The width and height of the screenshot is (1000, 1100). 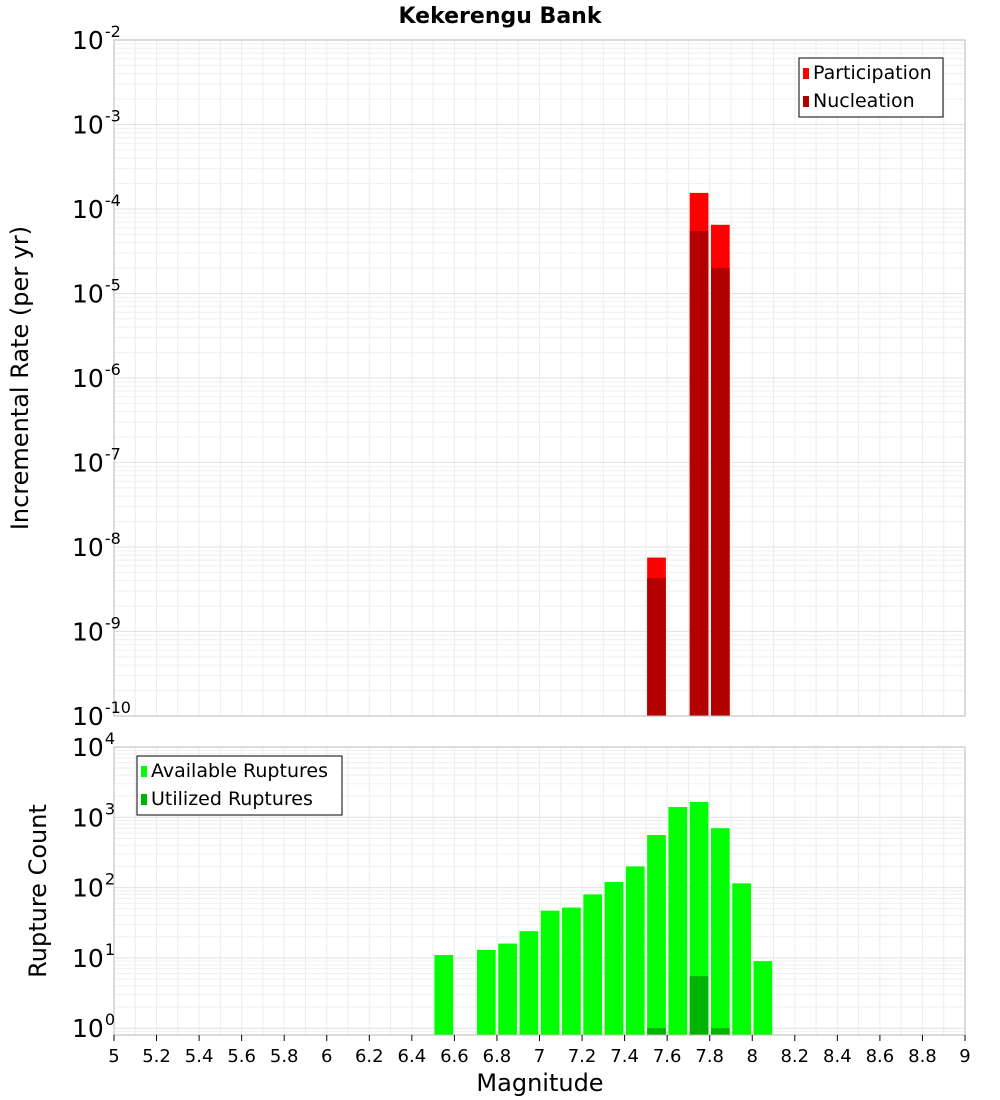 What do you see at coordinates (369, 1056) in the screenshot?
I see `x-tick-label: 6.2` at bounding box center [369, 1056].